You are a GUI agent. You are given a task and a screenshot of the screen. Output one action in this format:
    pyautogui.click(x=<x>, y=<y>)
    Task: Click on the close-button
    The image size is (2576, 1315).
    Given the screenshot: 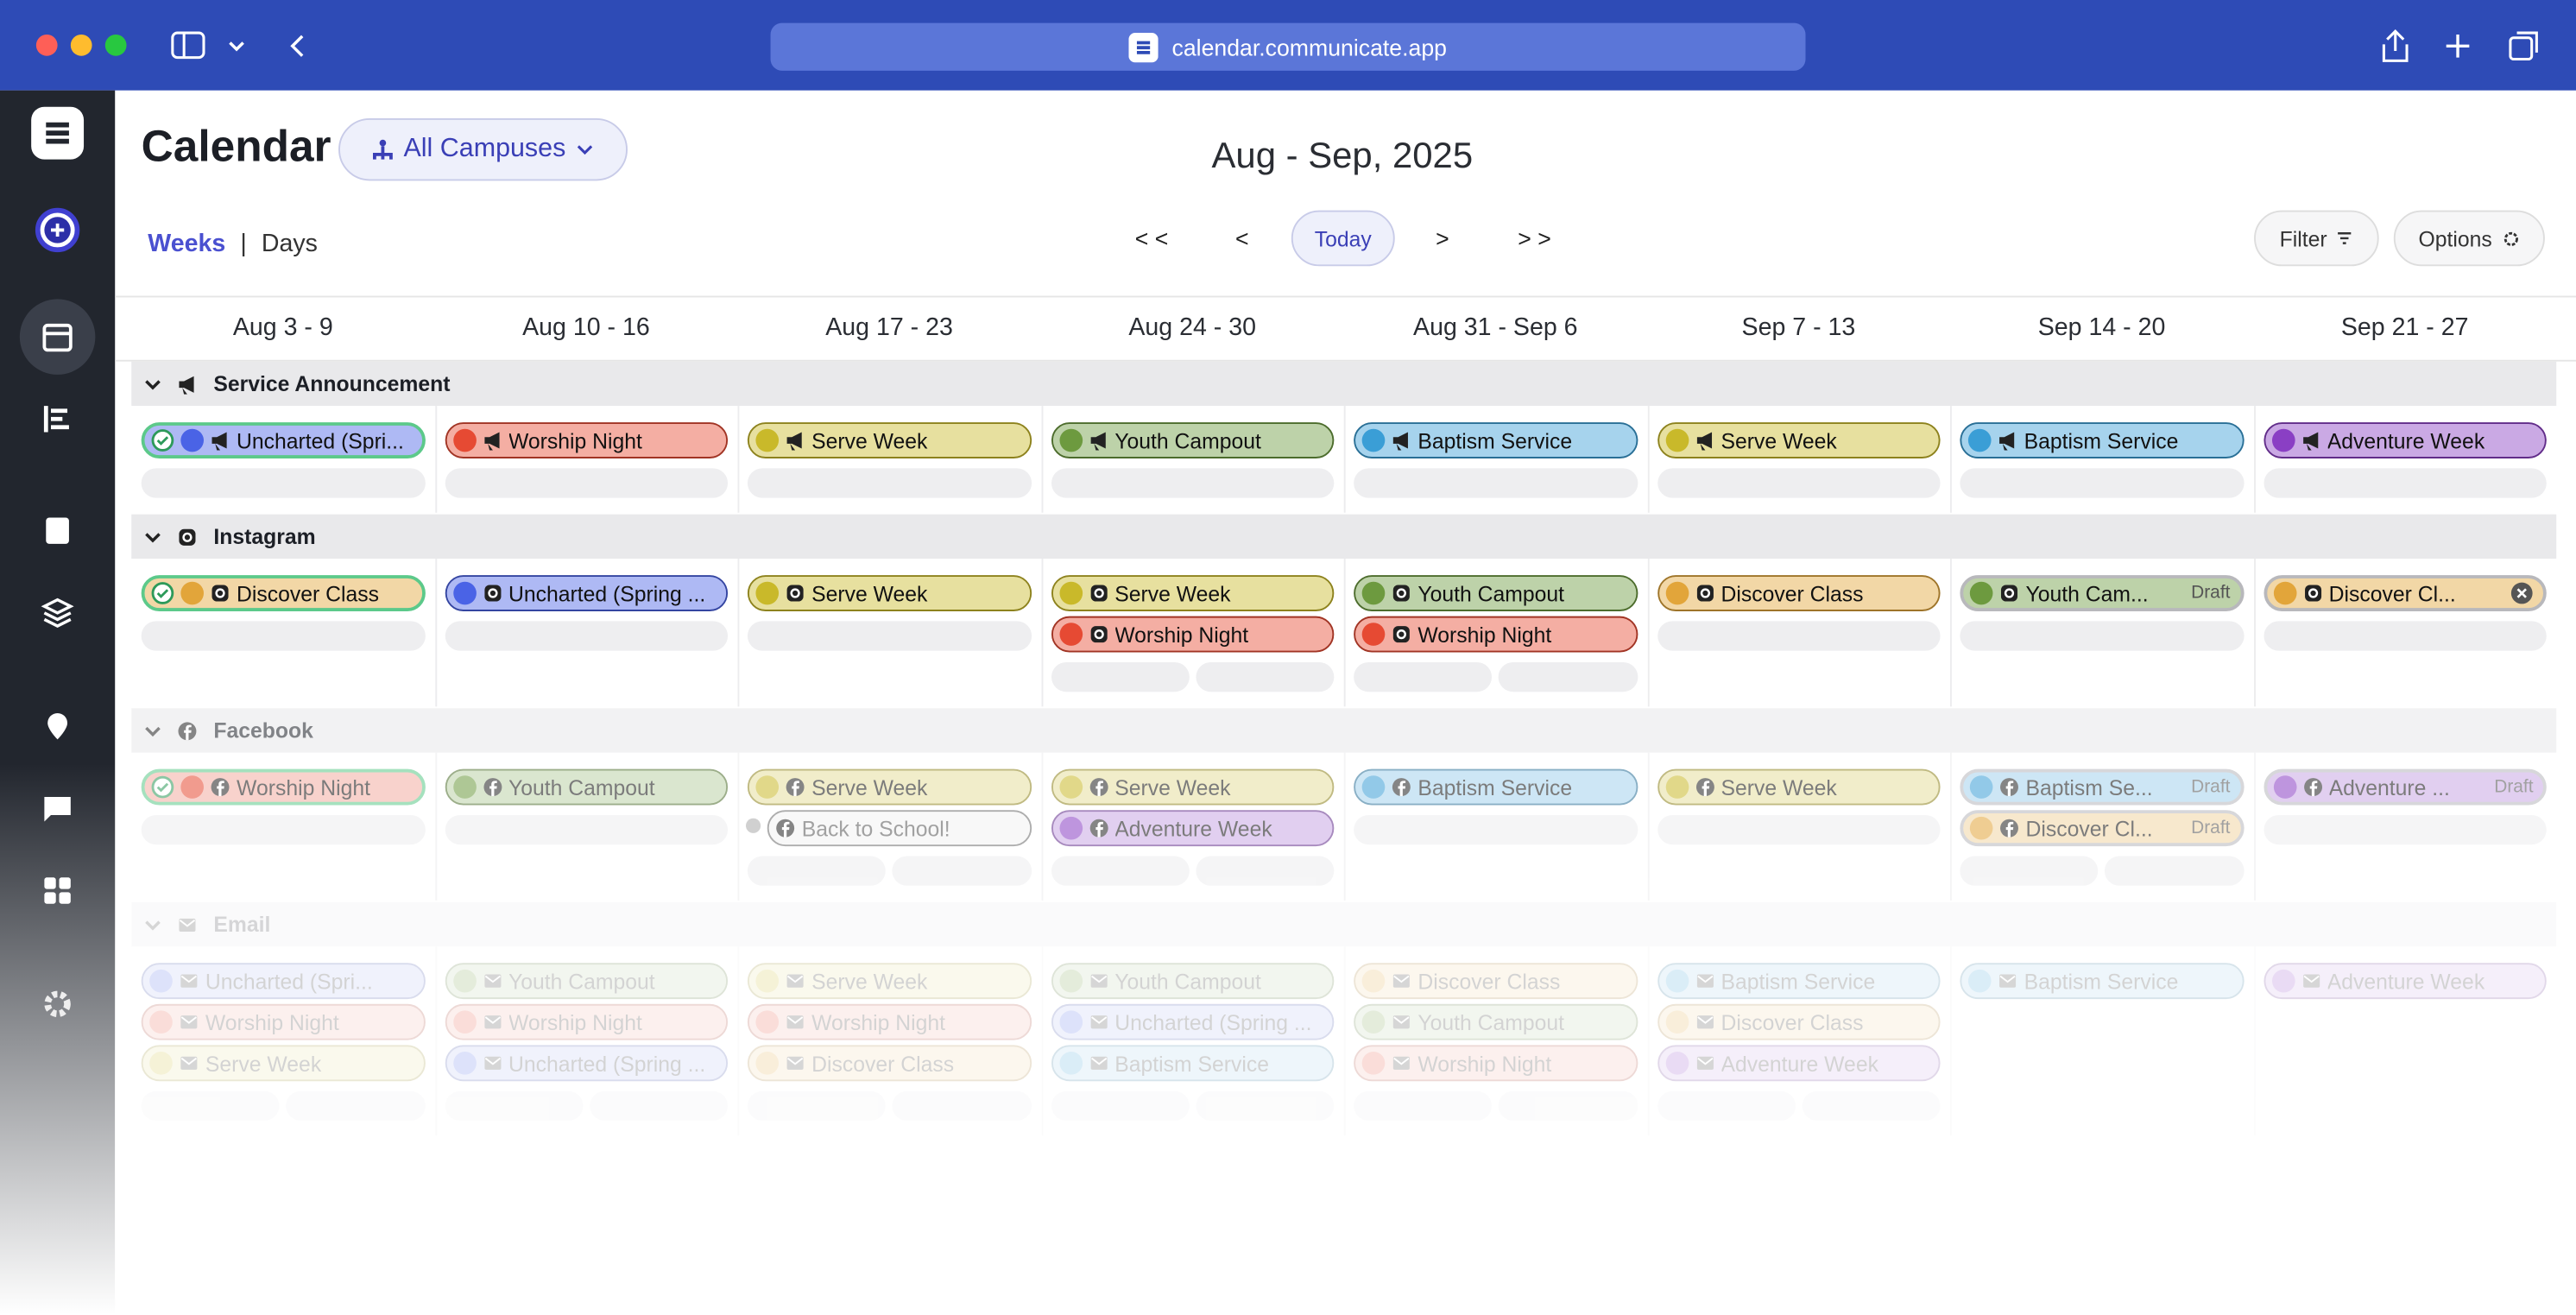 What is the action you would take?
    pyautogui.click(x=46, y=45)
    